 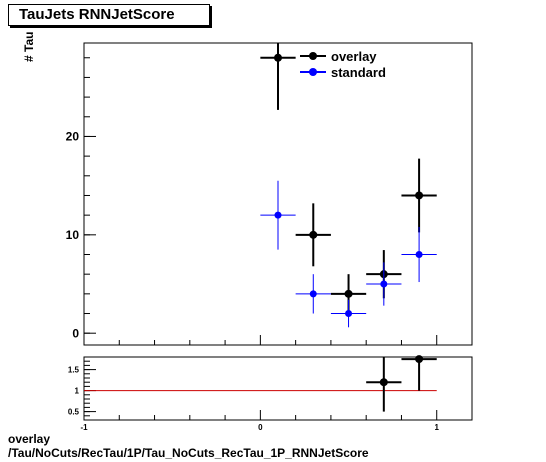 What do you see at coordinates (313, 56) in the screenshot?
I see `legend-marker-overlay` at bounding box center [313, 56].